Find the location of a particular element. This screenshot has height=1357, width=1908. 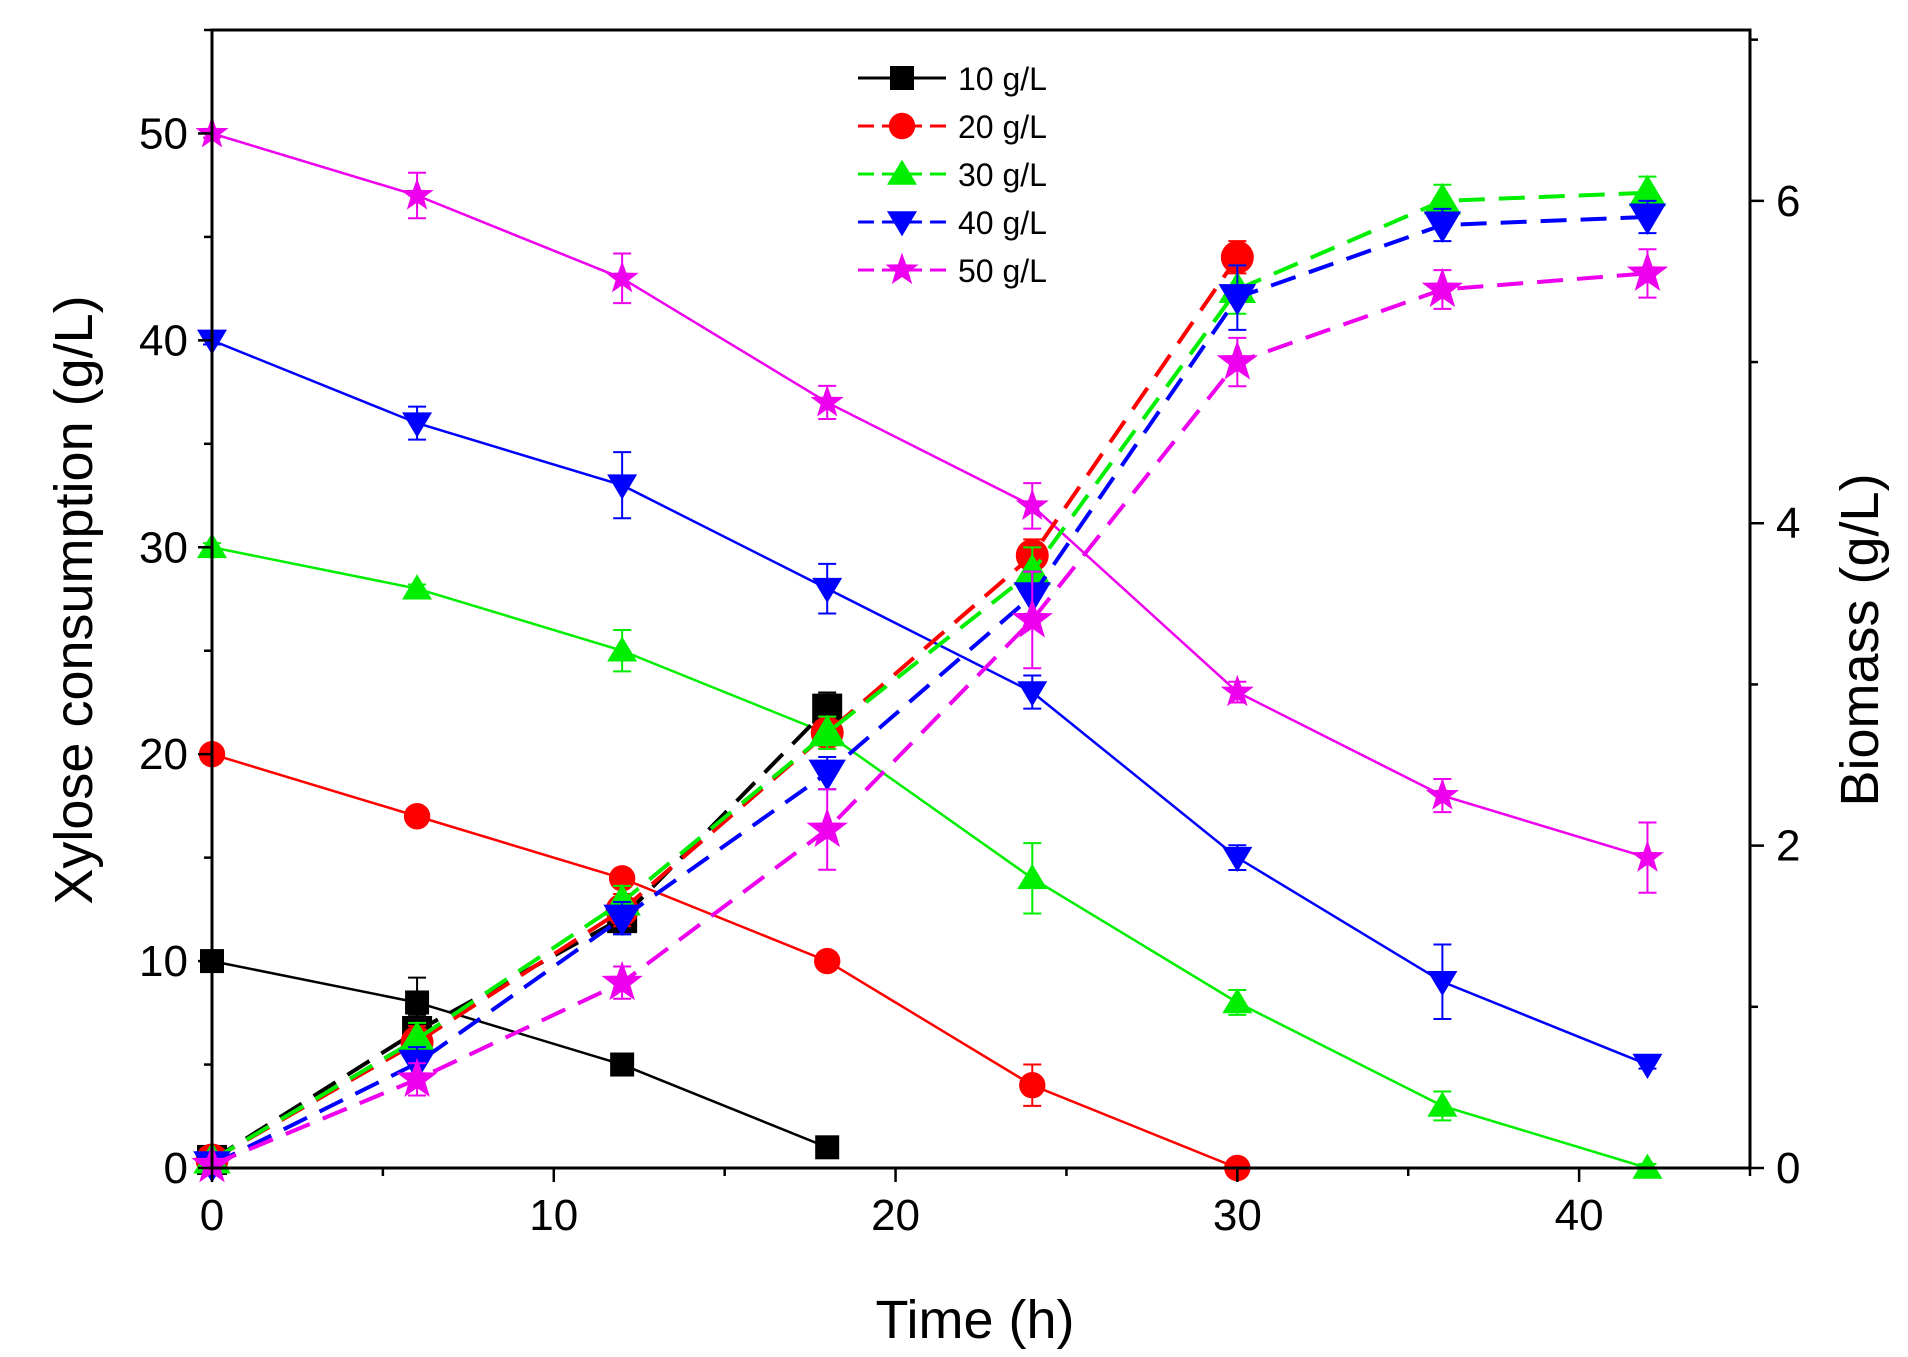

biomass-line is located at coordinates (519, 934).